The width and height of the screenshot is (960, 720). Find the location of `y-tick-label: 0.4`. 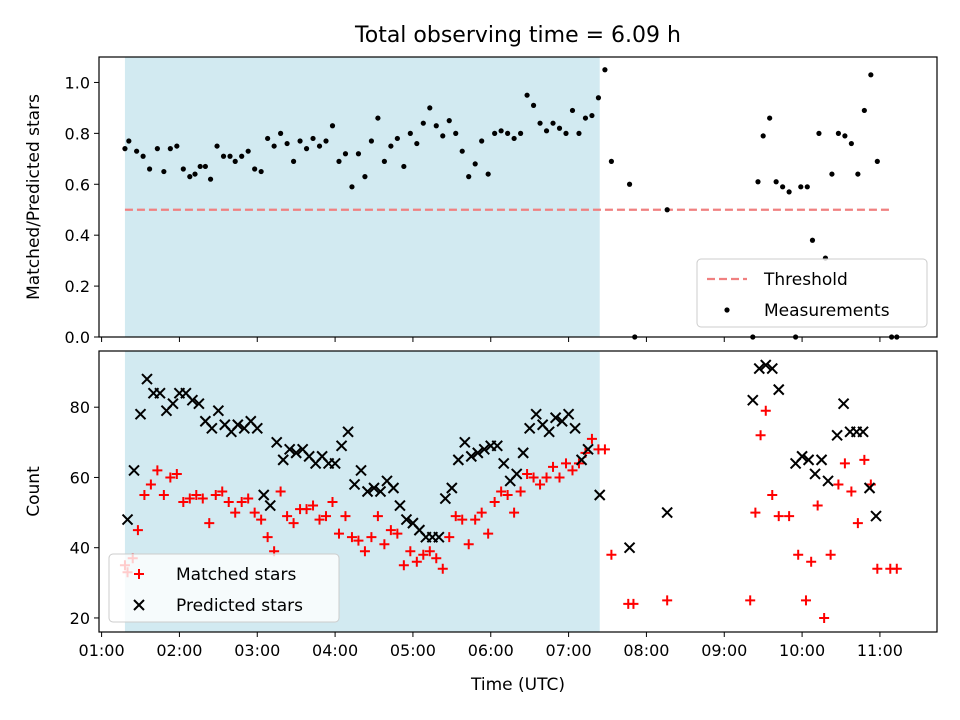

y-tick-label: 0.4 is located at coordinates (77, 235).